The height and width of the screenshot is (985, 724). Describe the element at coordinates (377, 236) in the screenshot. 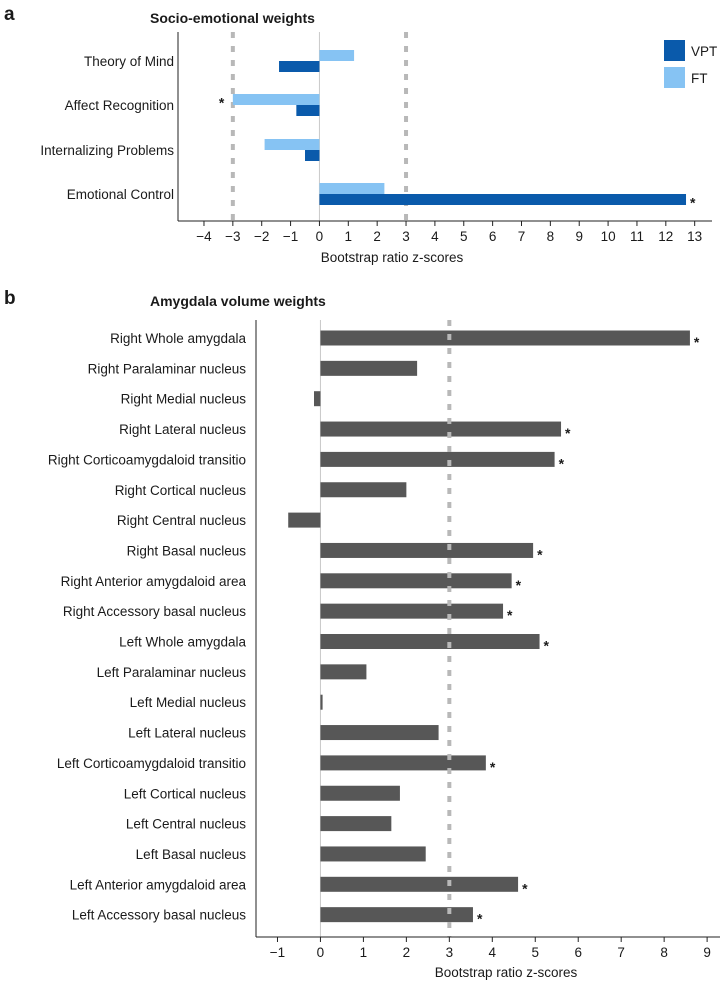

I see `panel-a-x-tick-label: 2` at that location.